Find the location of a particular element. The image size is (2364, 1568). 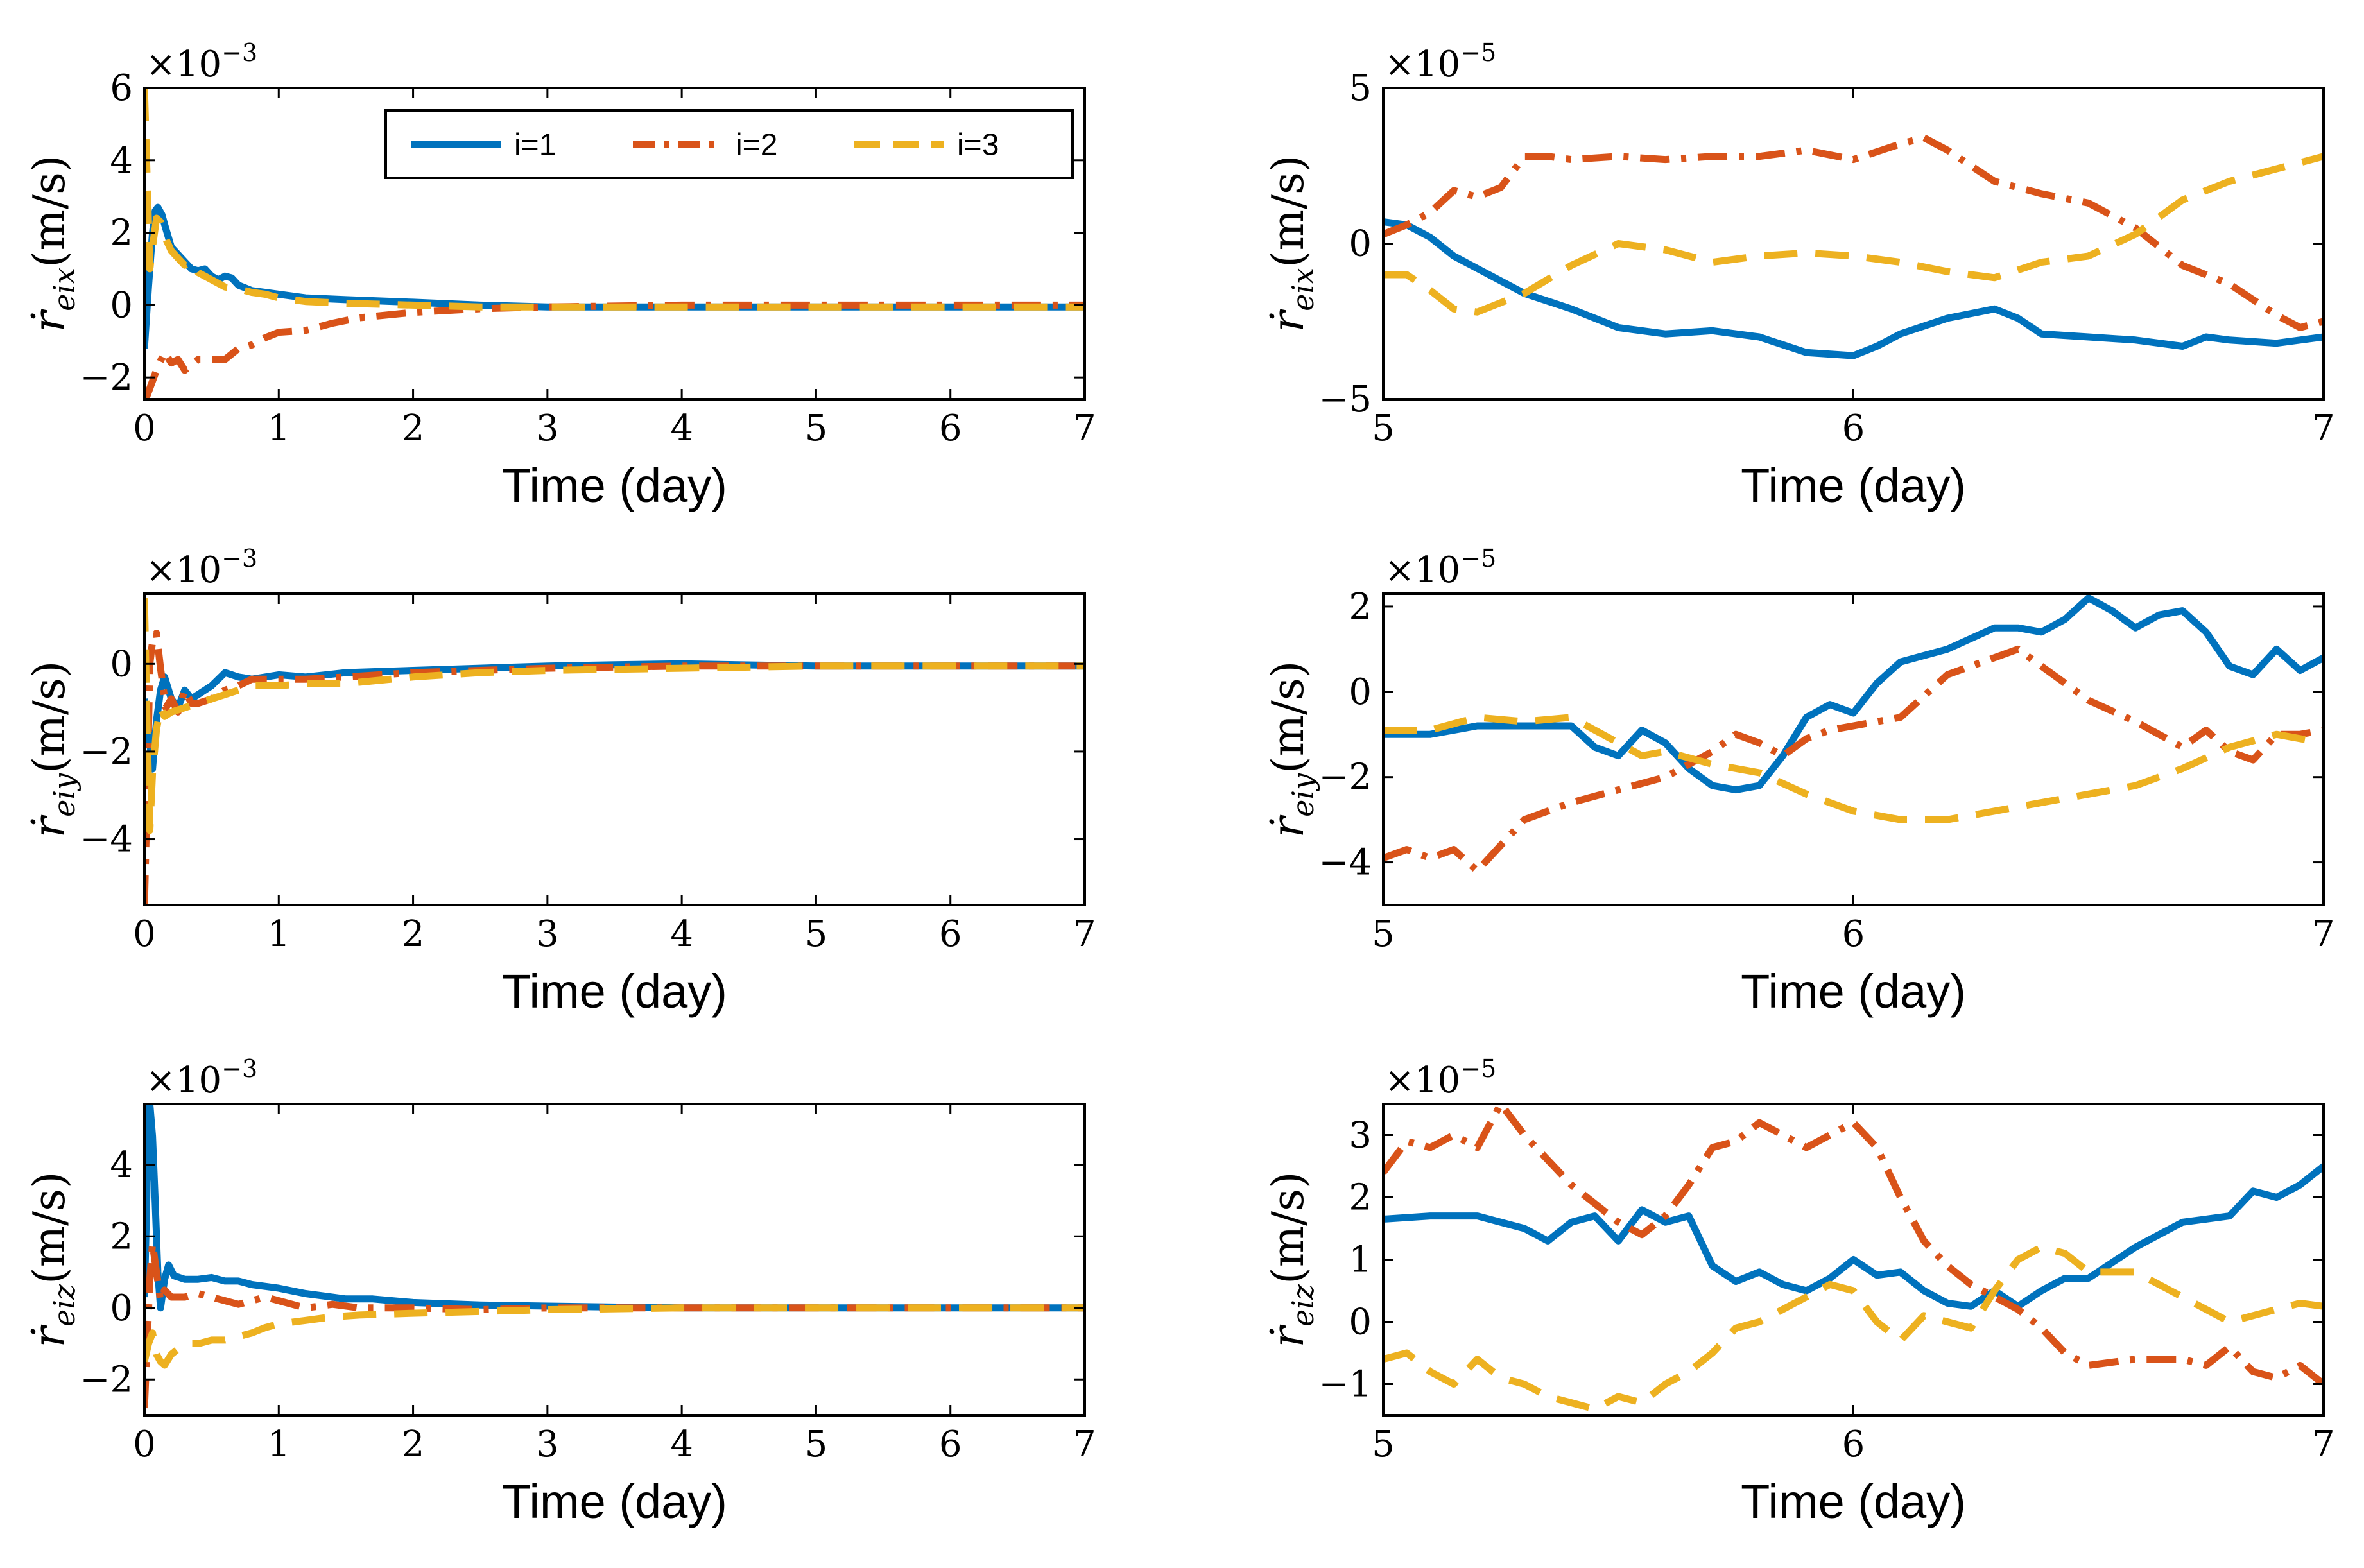

x-tick-label: 4 is located at coordinates (681, 428).